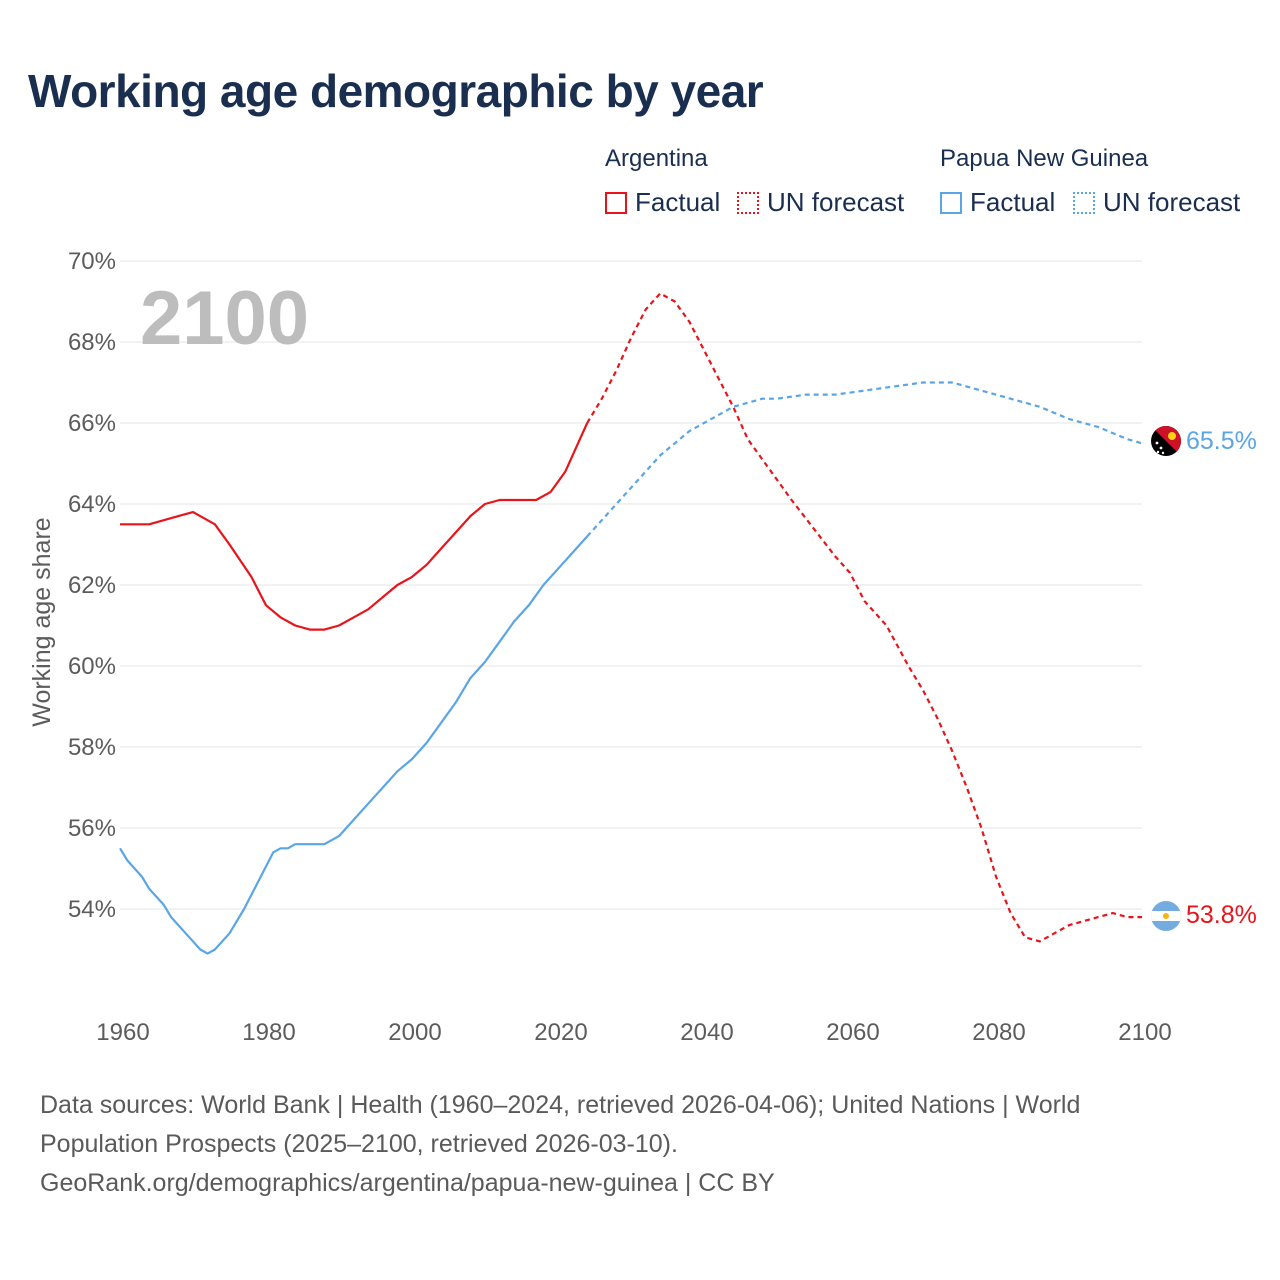 Image resolution: width=1280 pixels, height=1280 pixels. What do you see at coordinates (1221, 915) in the screenshot?
I see `argentina-end-label: 53.8%` at bounding box center [1221, 915].